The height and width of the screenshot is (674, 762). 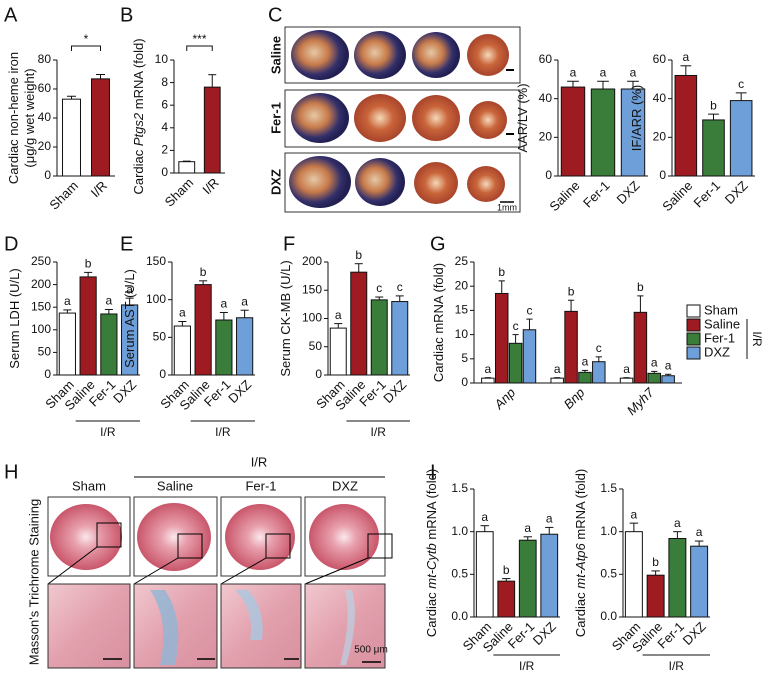 What do you see at coordinates (431, 506) in the screenshot?
I see `y-label-run: mRNA (fold)` at bounding box center [431, 506].